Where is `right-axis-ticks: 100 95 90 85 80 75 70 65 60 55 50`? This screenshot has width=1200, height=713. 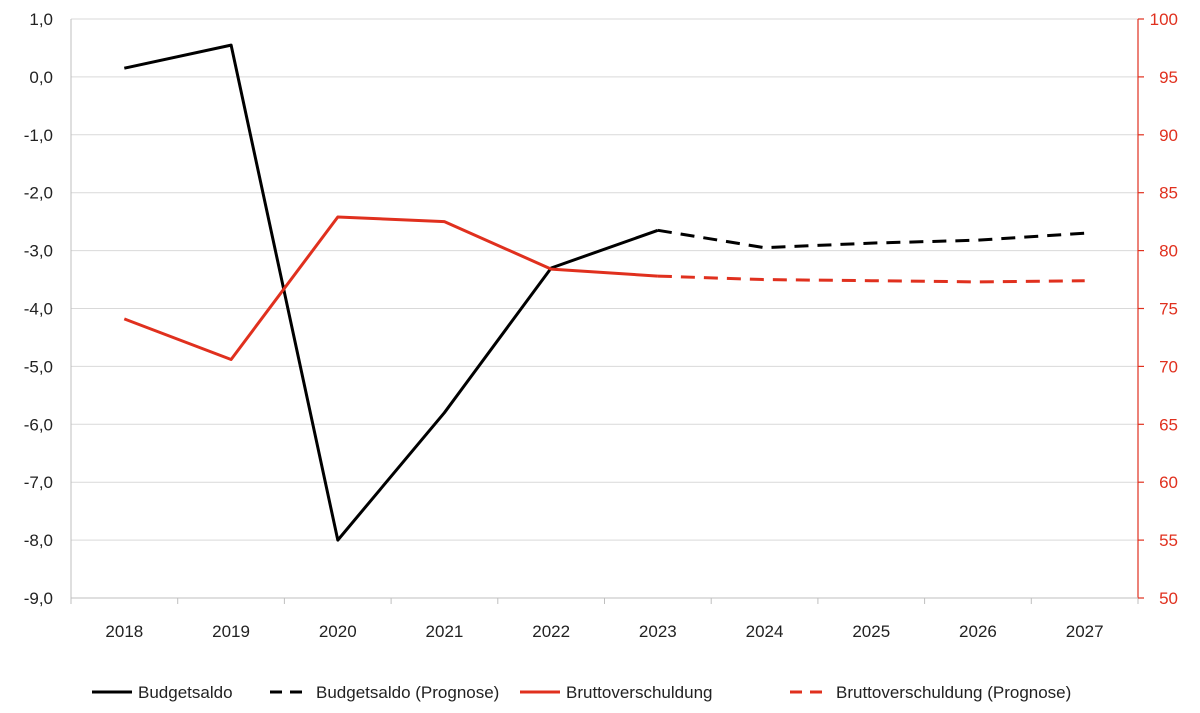 right-axis-ticks: 100 95 90 85 80 75 70 65 60 55 50 is located at coordinates (1164, 309).